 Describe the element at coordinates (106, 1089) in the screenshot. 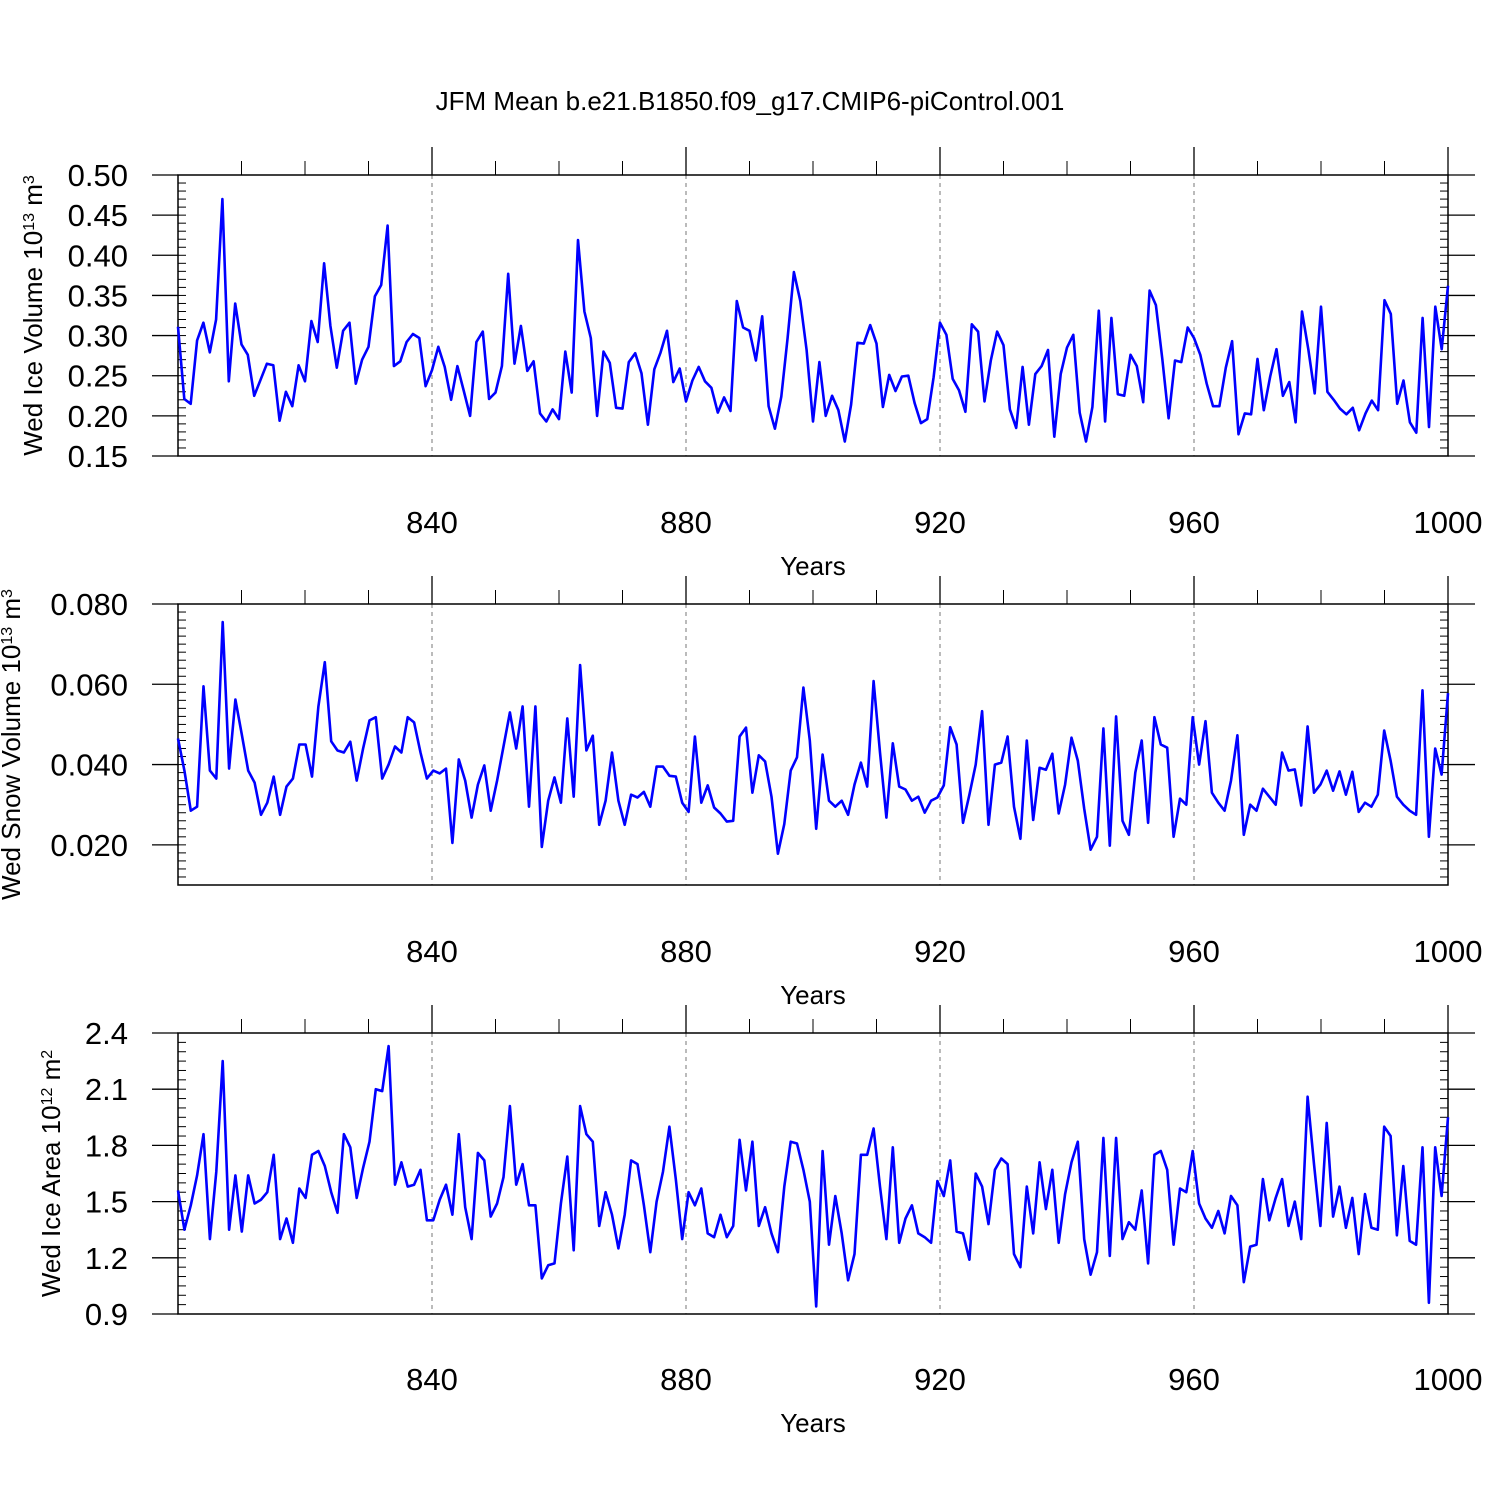

I see `y-tick-label: 2.1` at that location.